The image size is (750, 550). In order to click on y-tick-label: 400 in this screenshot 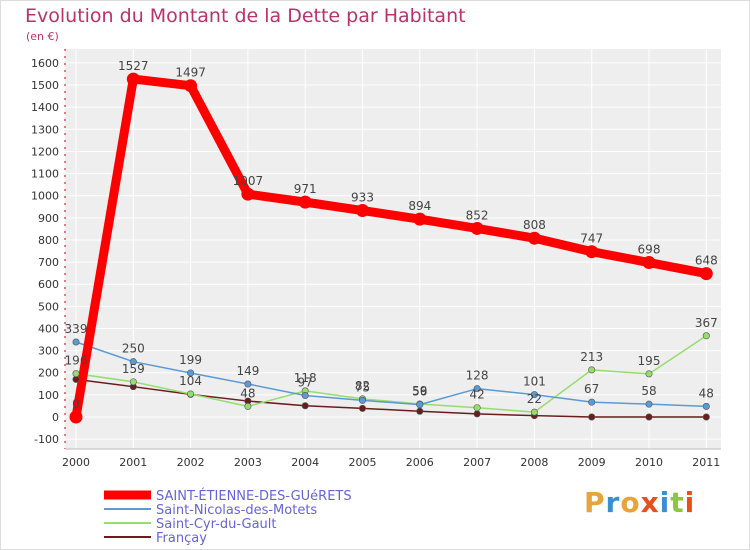, I will do `click(48, 328)`.